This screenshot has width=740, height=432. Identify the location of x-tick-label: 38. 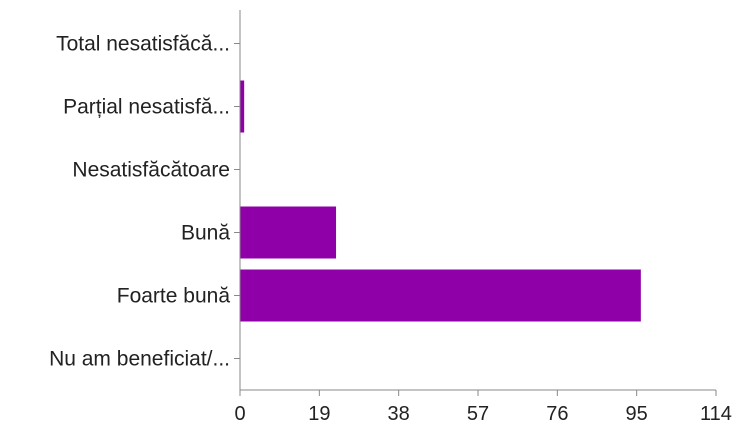
(399, 414).